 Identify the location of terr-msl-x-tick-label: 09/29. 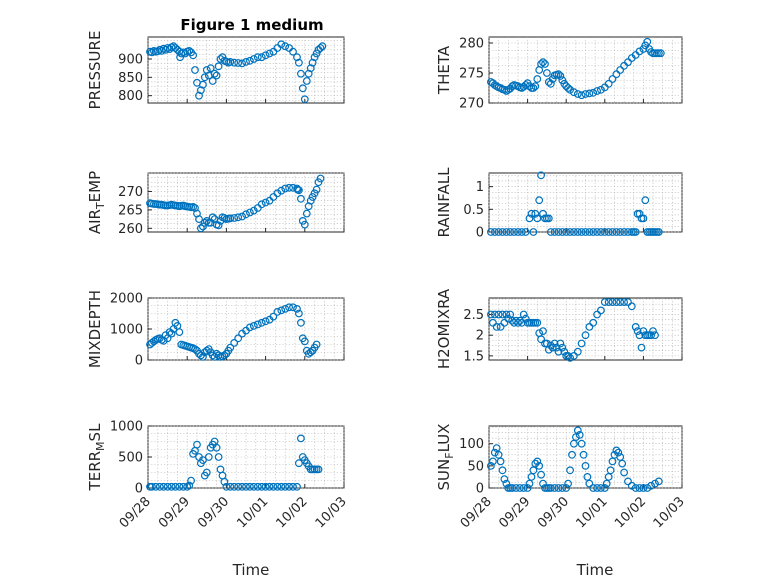
(174, 512).